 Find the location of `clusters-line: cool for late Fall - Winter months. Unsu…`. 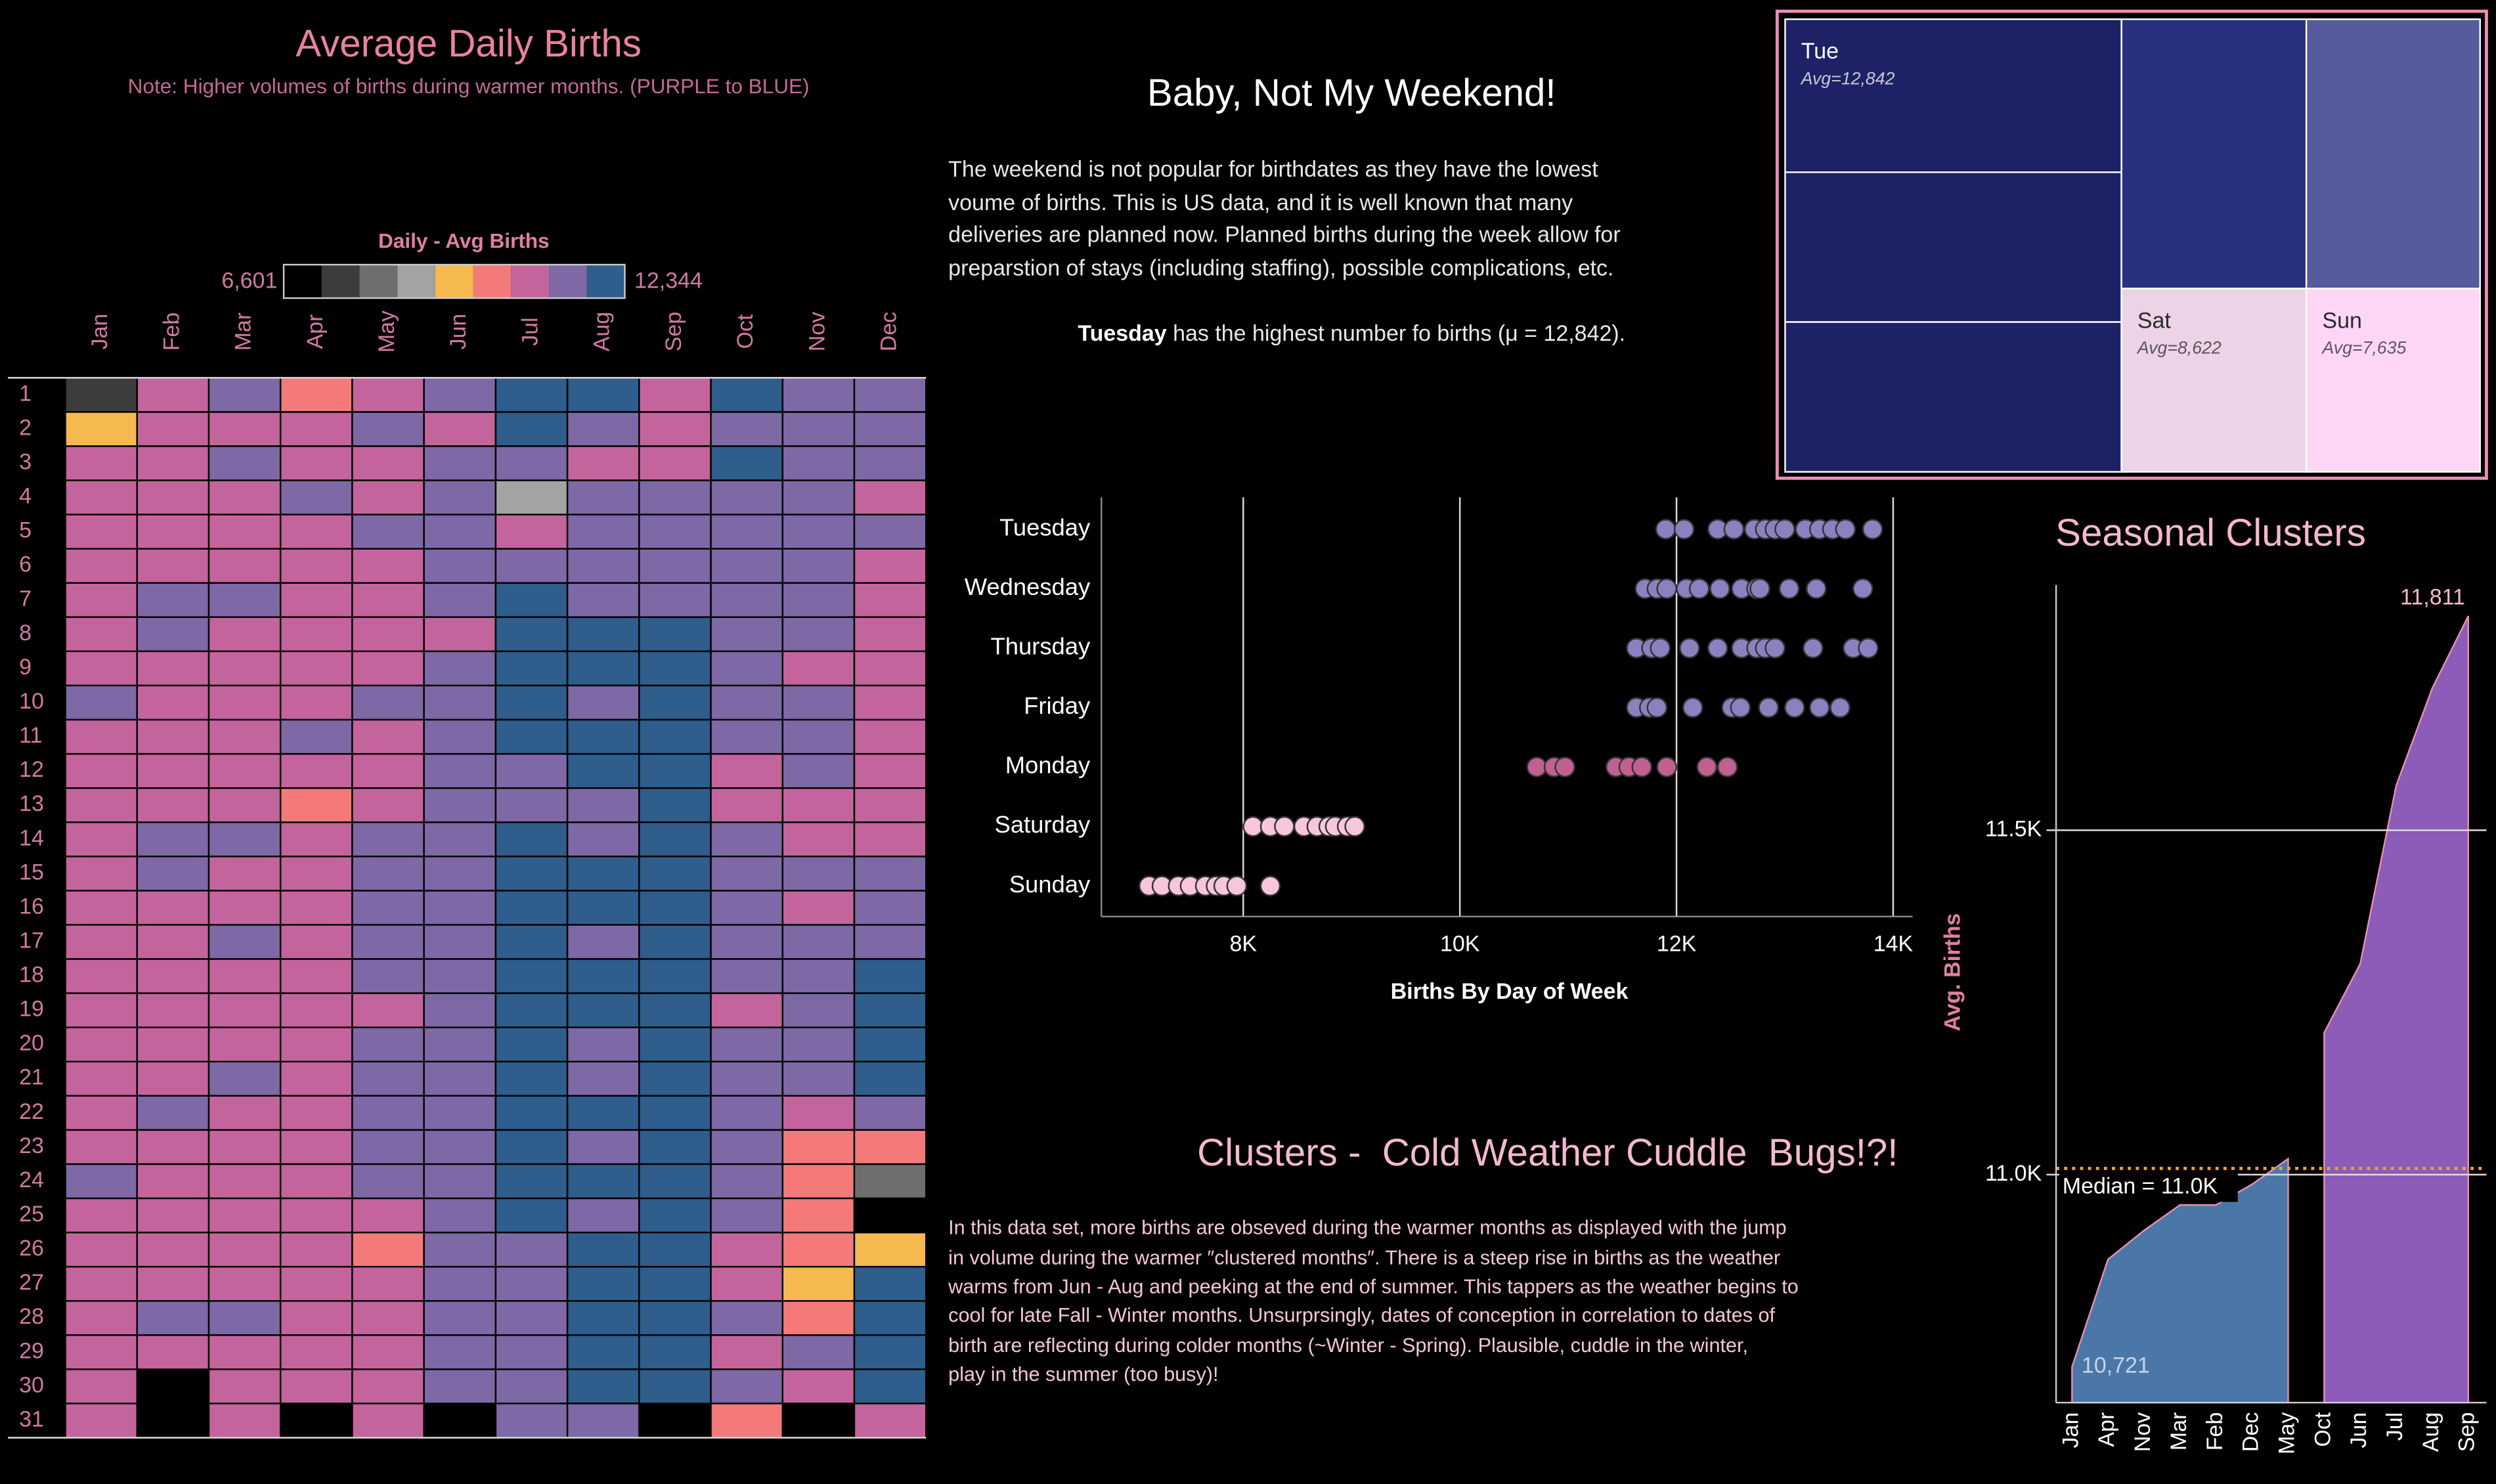

clusters-line: cool for late Fall - Winter months. Unsu… is located at coordinates (1361, 1315).